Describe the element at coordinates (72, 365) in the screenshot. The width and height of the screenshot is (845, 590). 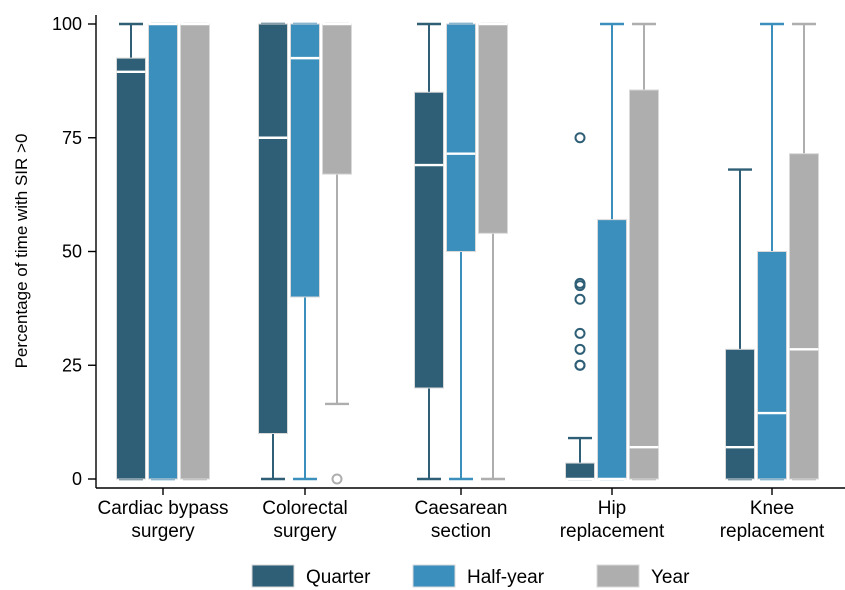
I see `y-tick-label: 25` at that location.